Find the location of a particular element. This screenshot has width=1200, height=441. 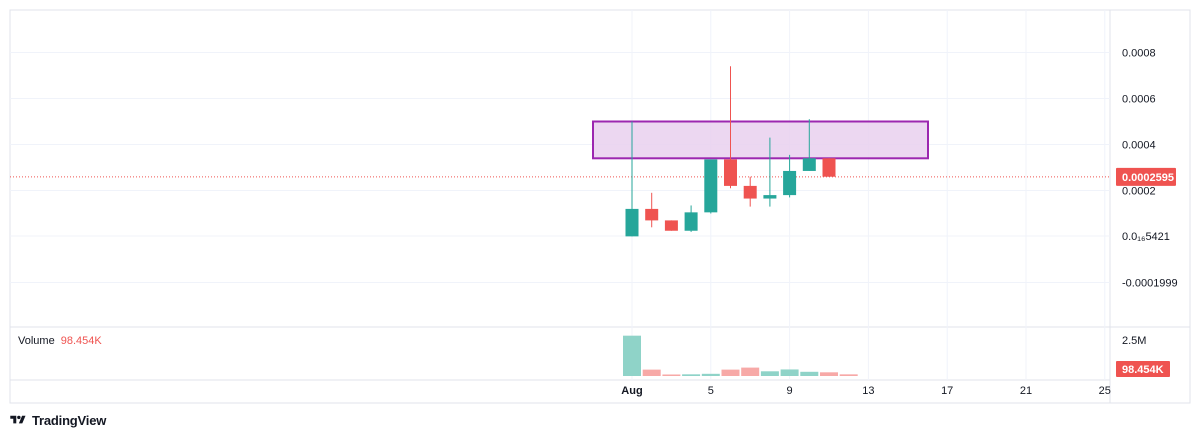

last-price-badge is located at coordinates (1146, 176).